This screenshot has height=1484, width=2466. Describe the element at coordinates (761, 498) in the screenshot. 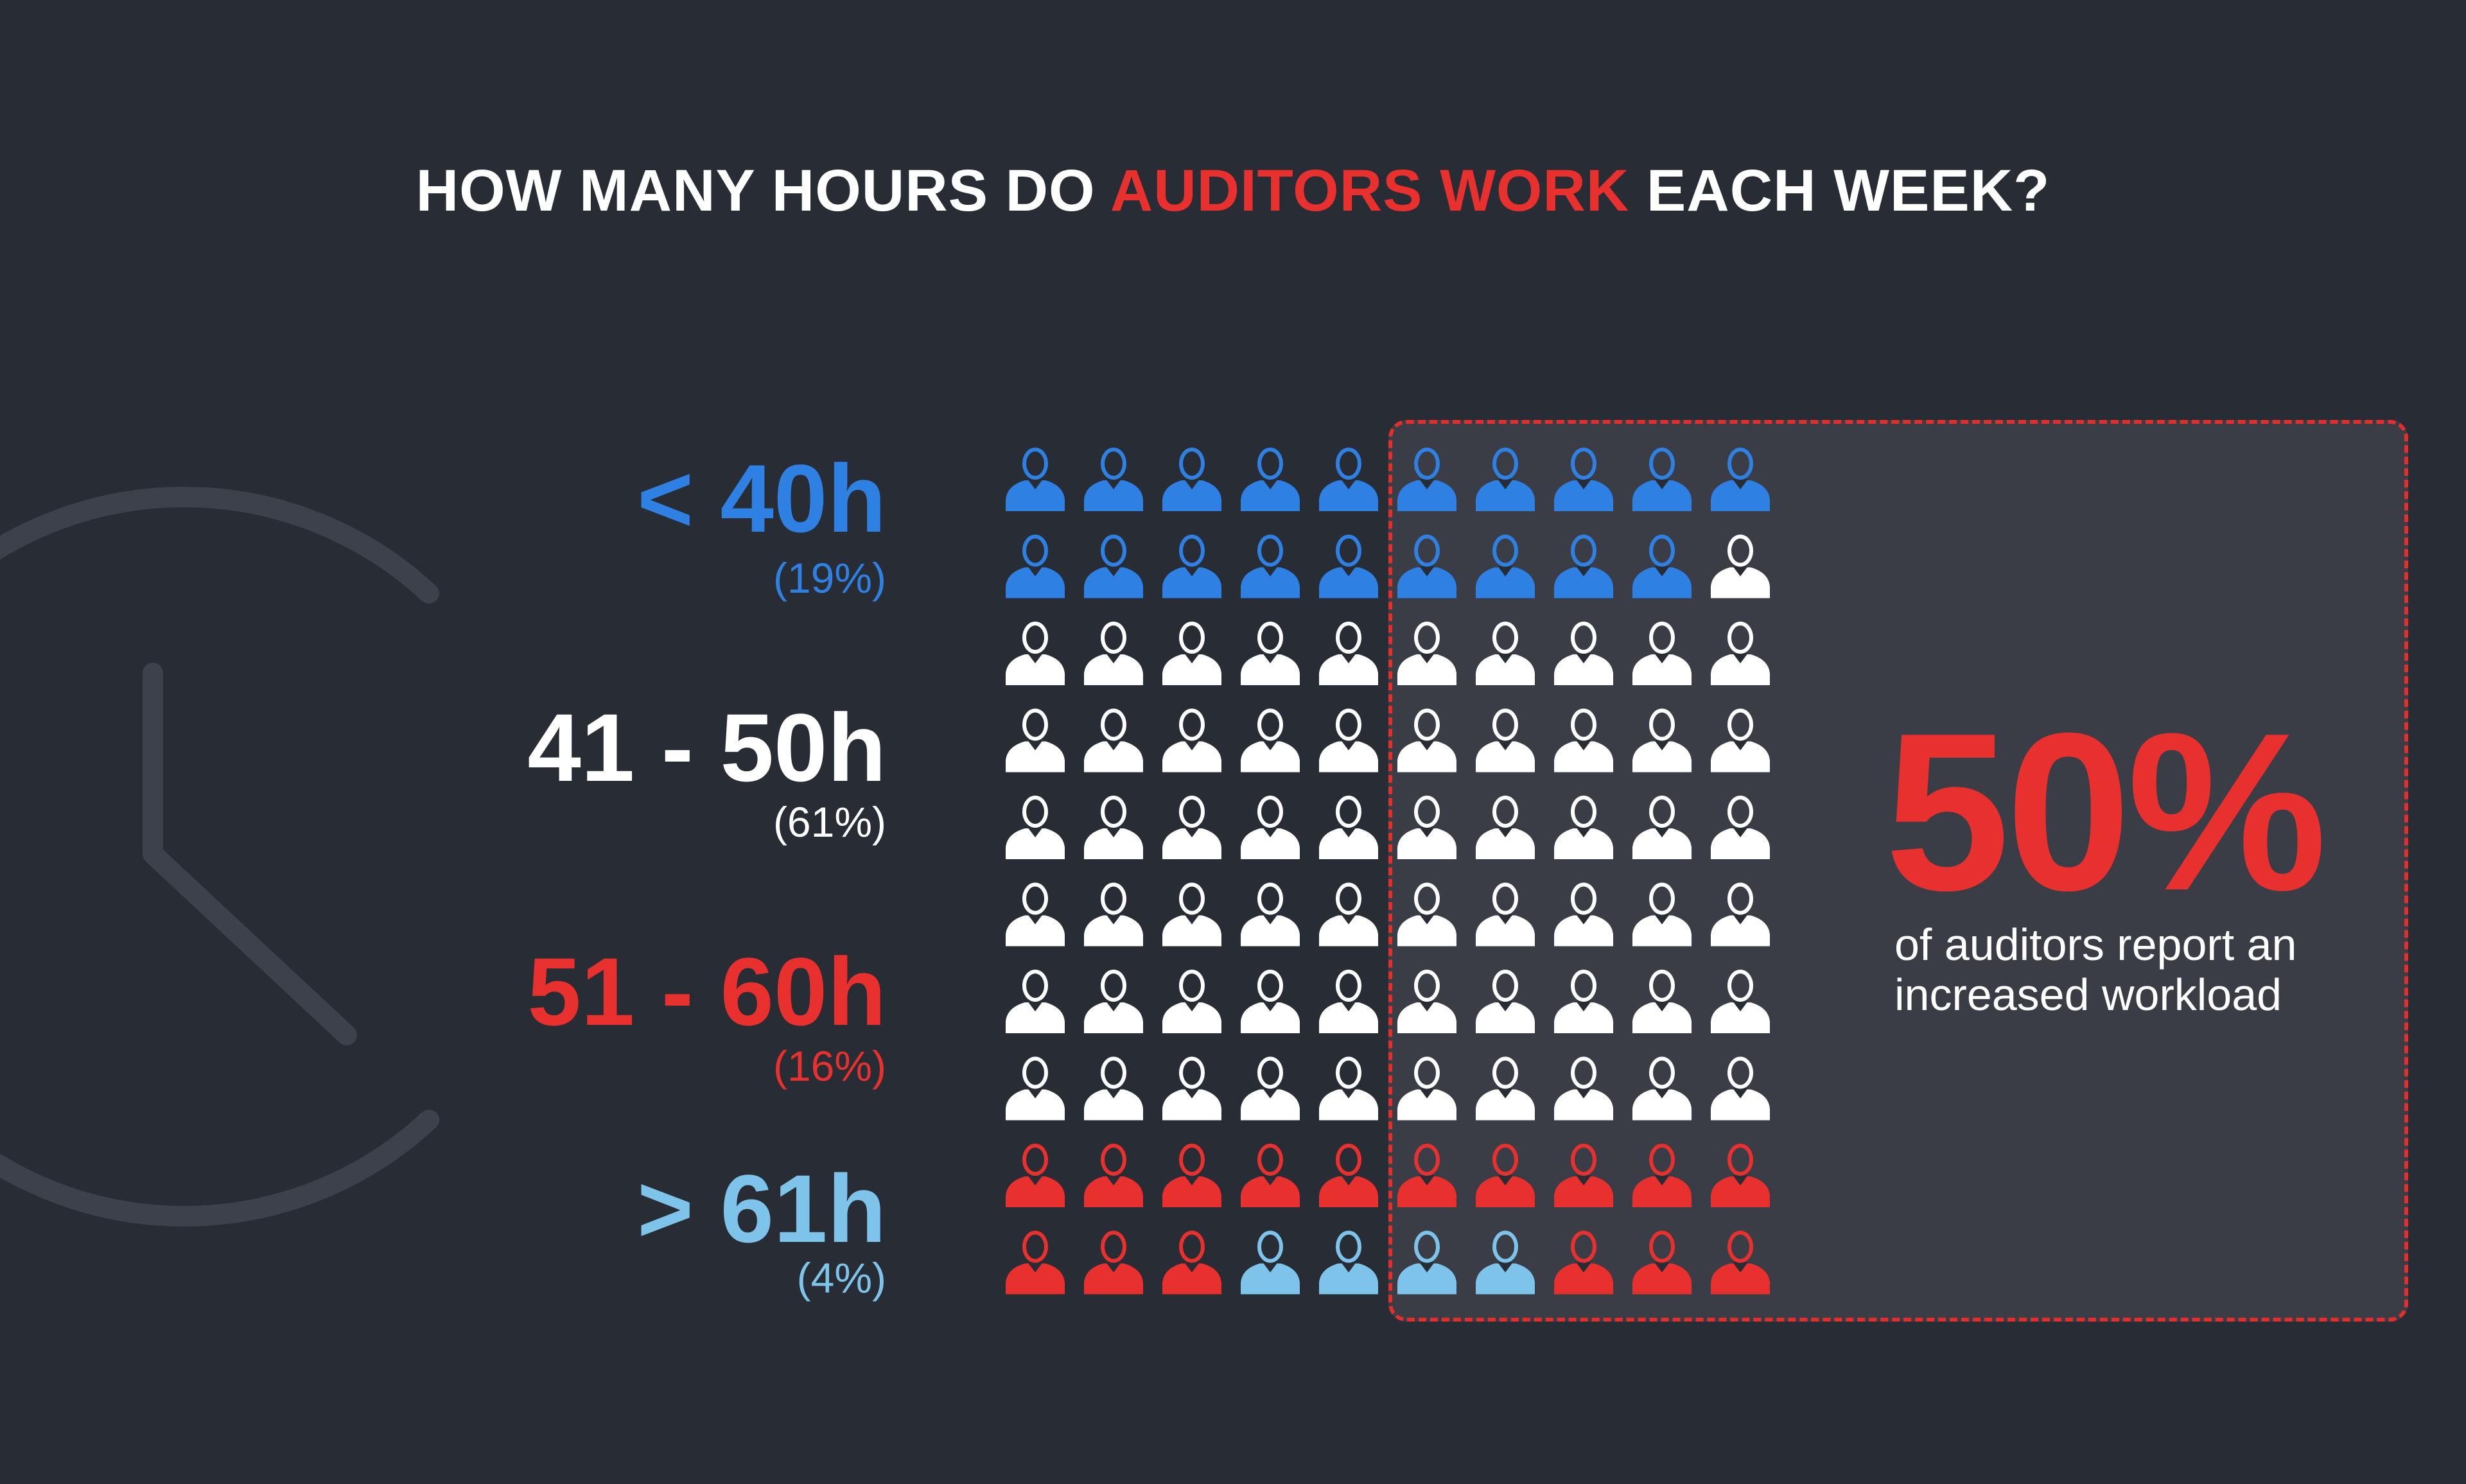

I see `category-label-under-40: < 40h` at that location.